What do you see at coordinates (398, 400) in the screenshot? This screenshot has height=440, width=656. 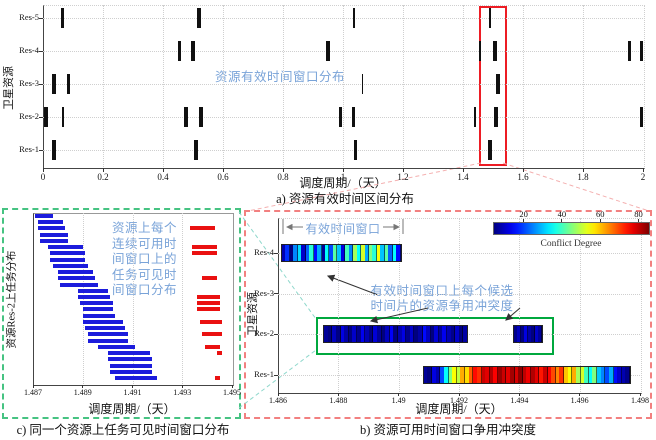 I see `axis-tick-label: 1.49` at bounding box center [398, 400].